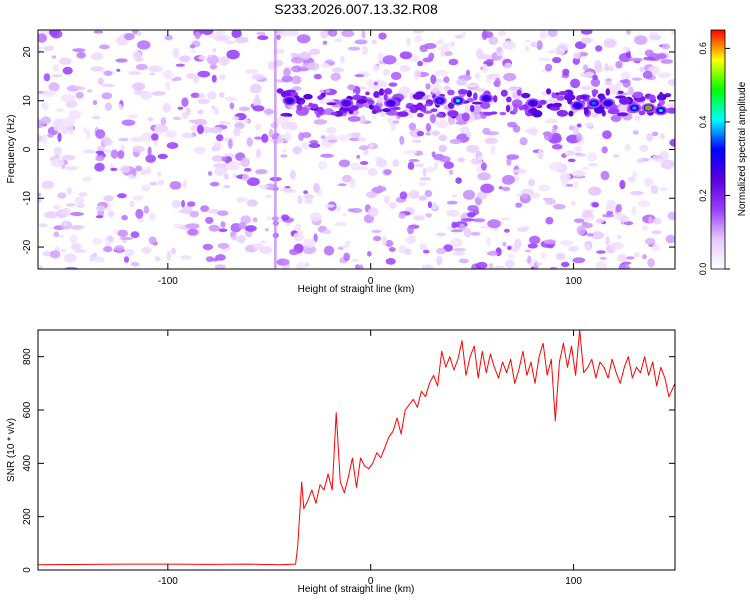 This screenshot has width=750, height=600. Describe the element at coordinates (371, 581) in the screenshot. I see `x-tick-label: 0` at that location.